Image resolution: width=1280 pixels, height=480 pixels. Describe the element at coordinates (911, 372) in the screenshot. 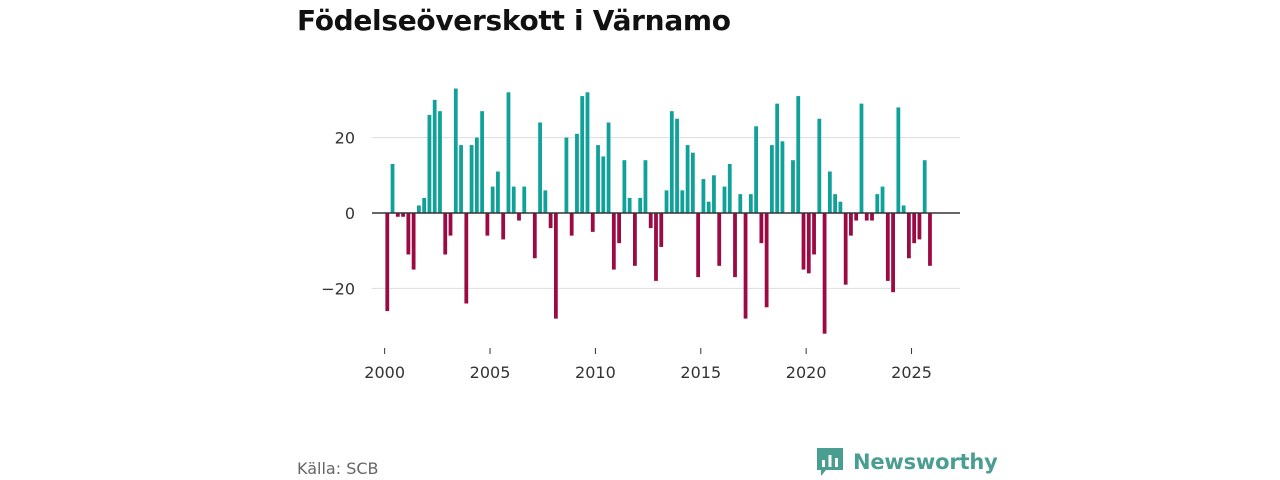

I see `x-tick-label: 2025` at that location.